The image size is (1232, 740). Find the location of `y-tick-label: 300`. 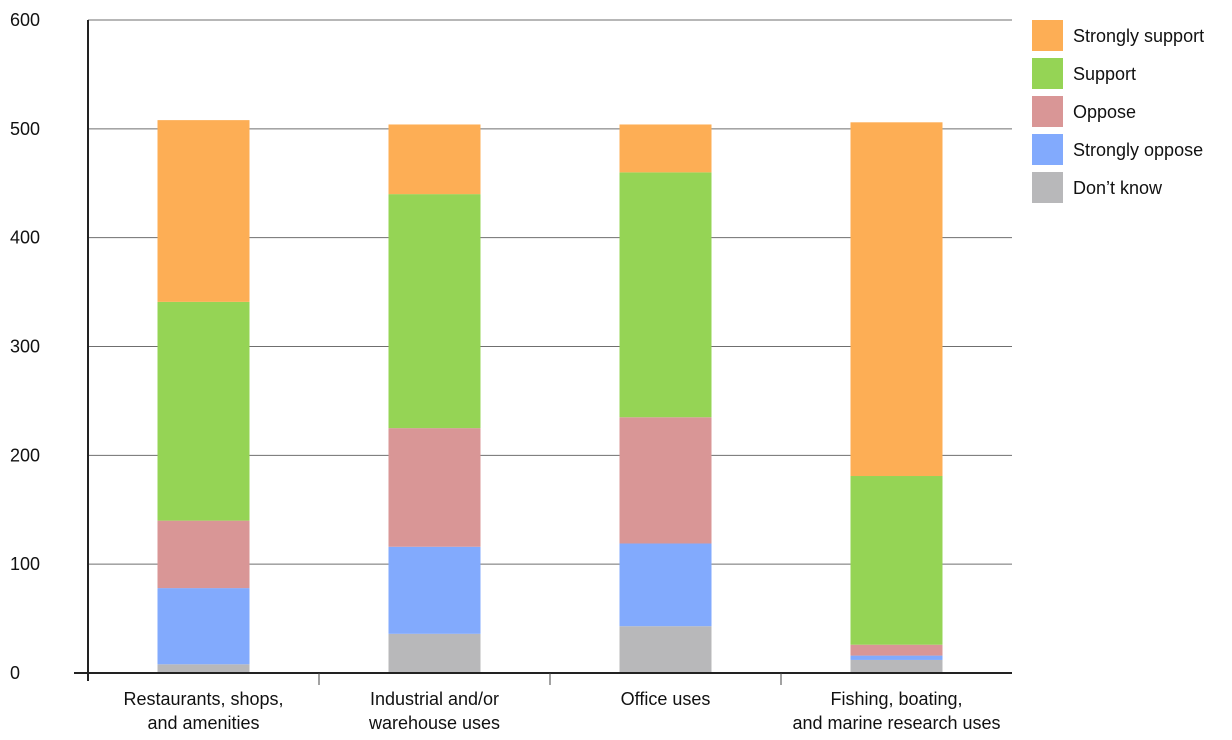

y-tick-label: 300 is located at coordinates (25, 347).